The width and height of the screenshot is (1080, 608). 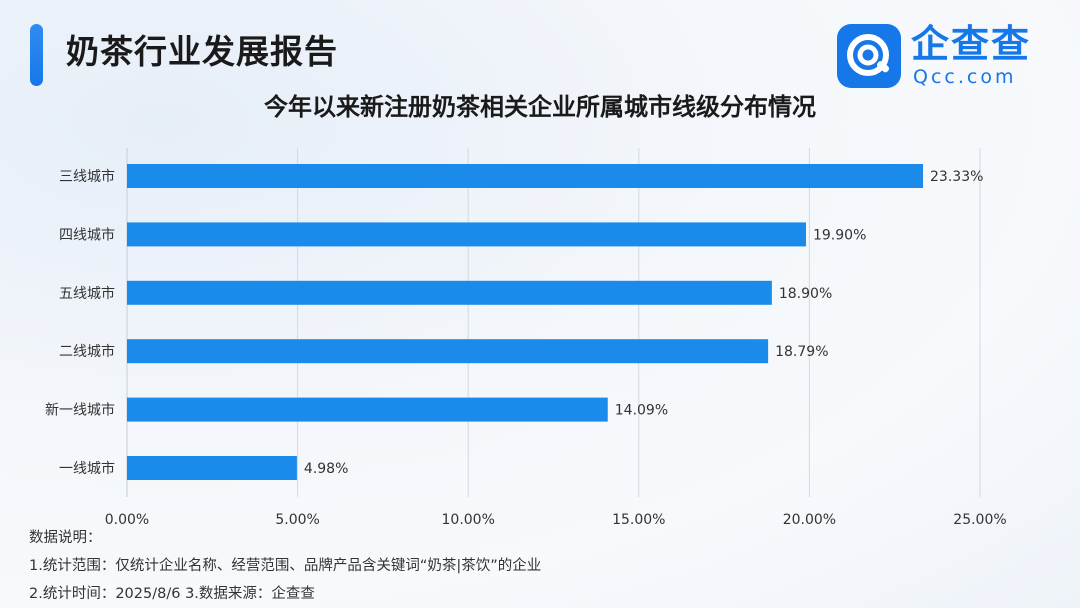 What do you see at coordinates (839, 235) in the screenshot?
I see `data-label: 19.90%` at bounding box center [839, 235].